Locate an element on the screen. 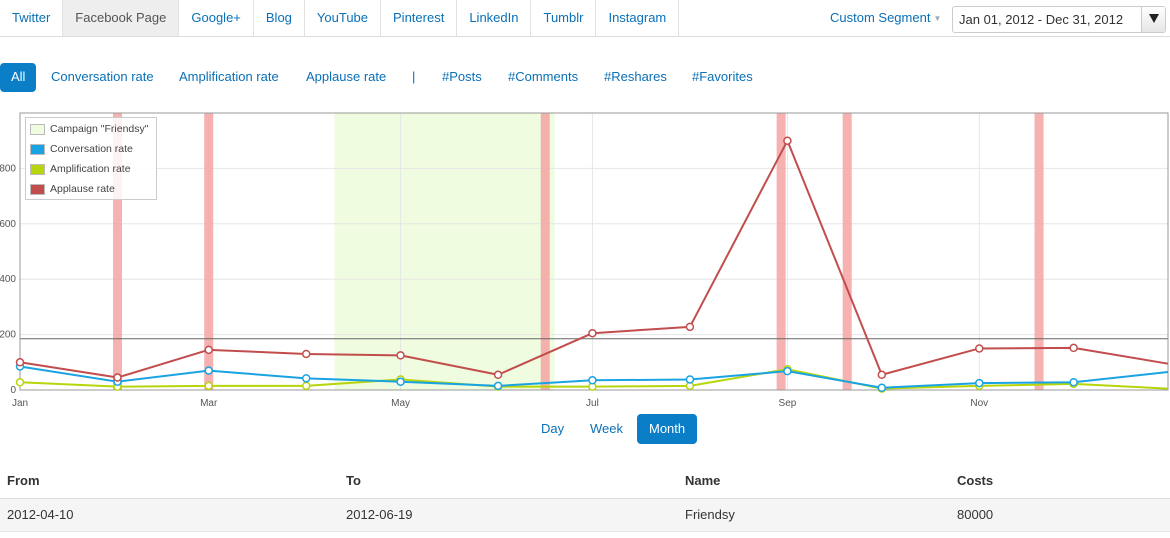 This screenshot has width=1170, height=538. header-to: To is located at coordinates (353, 480).